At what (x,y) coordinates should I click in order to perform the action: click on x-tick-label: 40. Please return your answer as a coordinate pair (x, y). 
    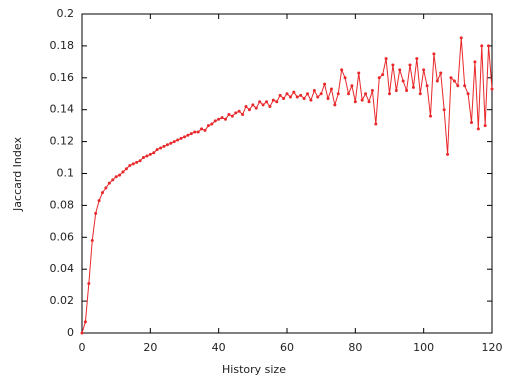
    Looking at the image, I should click on (219, 347).